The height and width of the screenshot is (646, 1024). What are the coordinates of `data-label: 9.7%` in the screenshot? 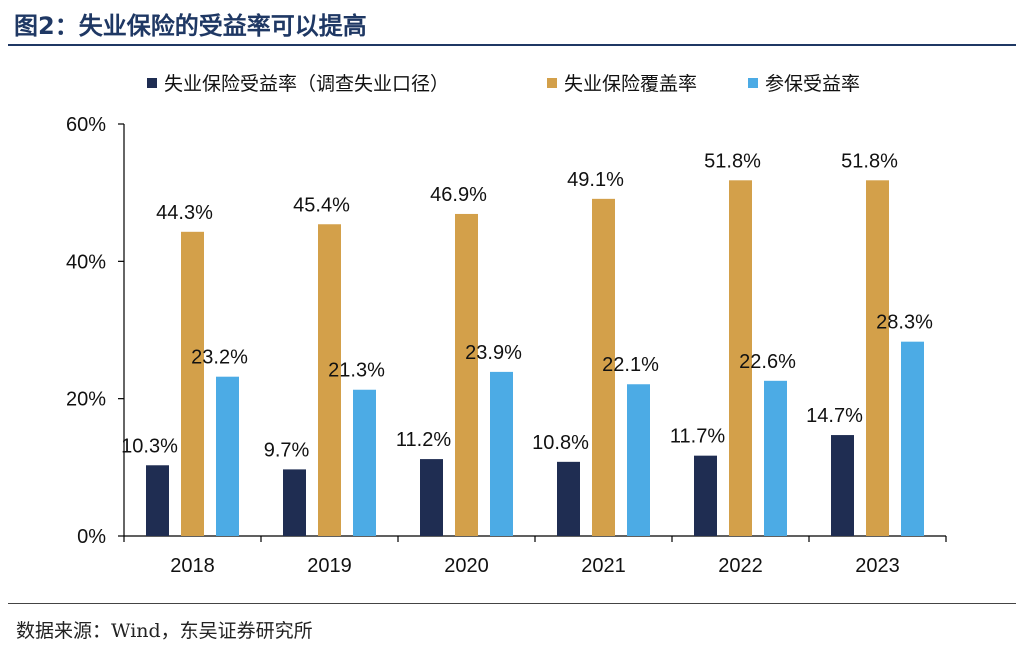 It's located at (287, 450).